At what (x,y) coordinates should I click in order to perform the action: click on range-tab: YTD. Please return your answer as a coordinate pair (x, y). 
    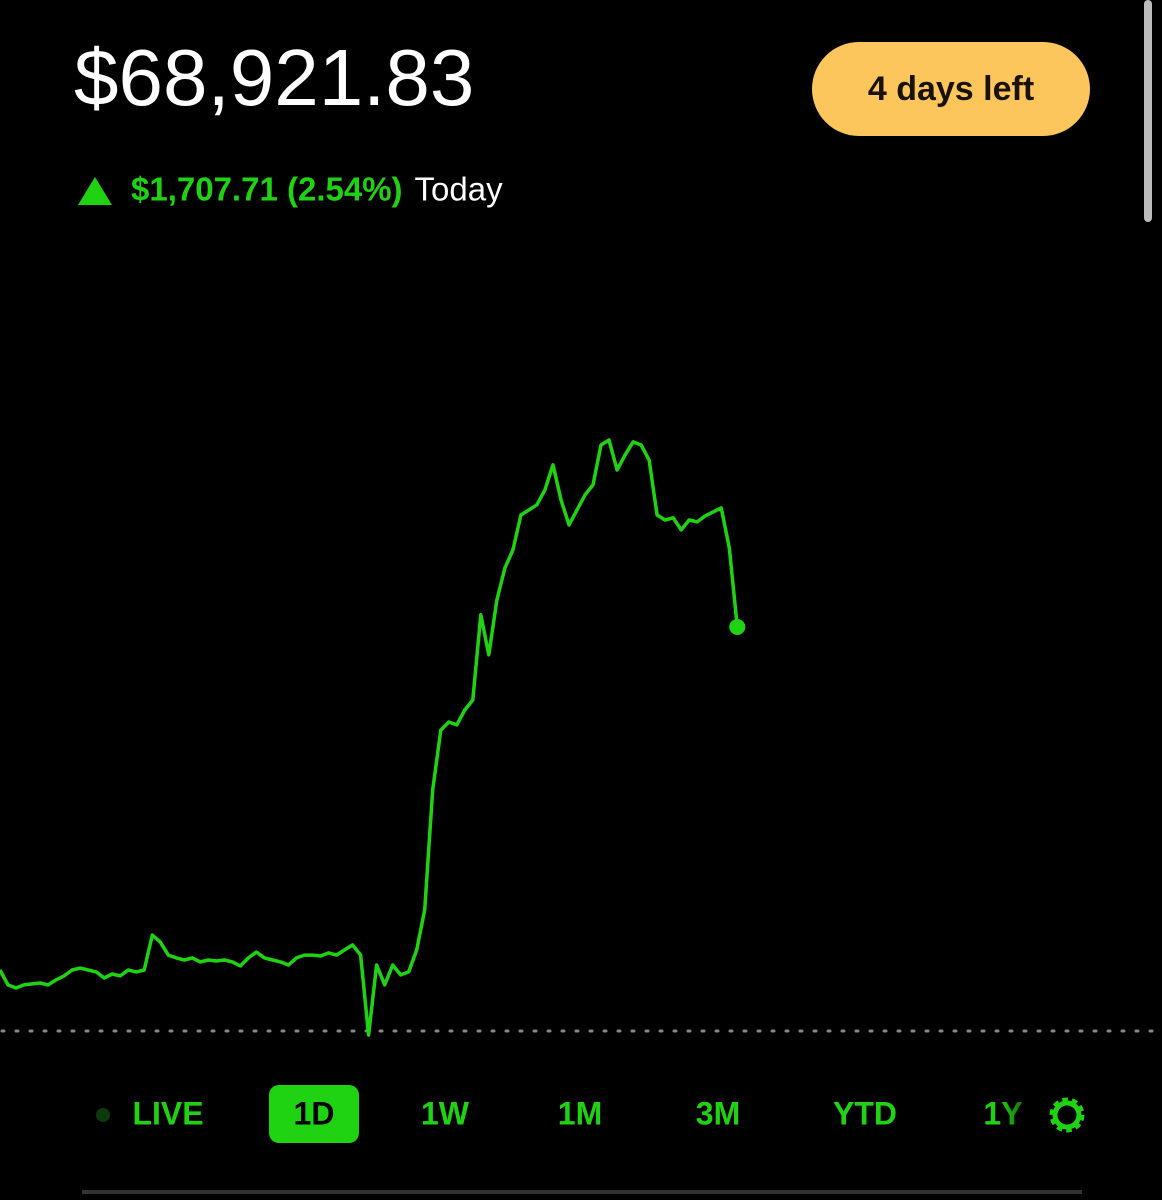
    Looking at the image, I should click on (865, 1113).